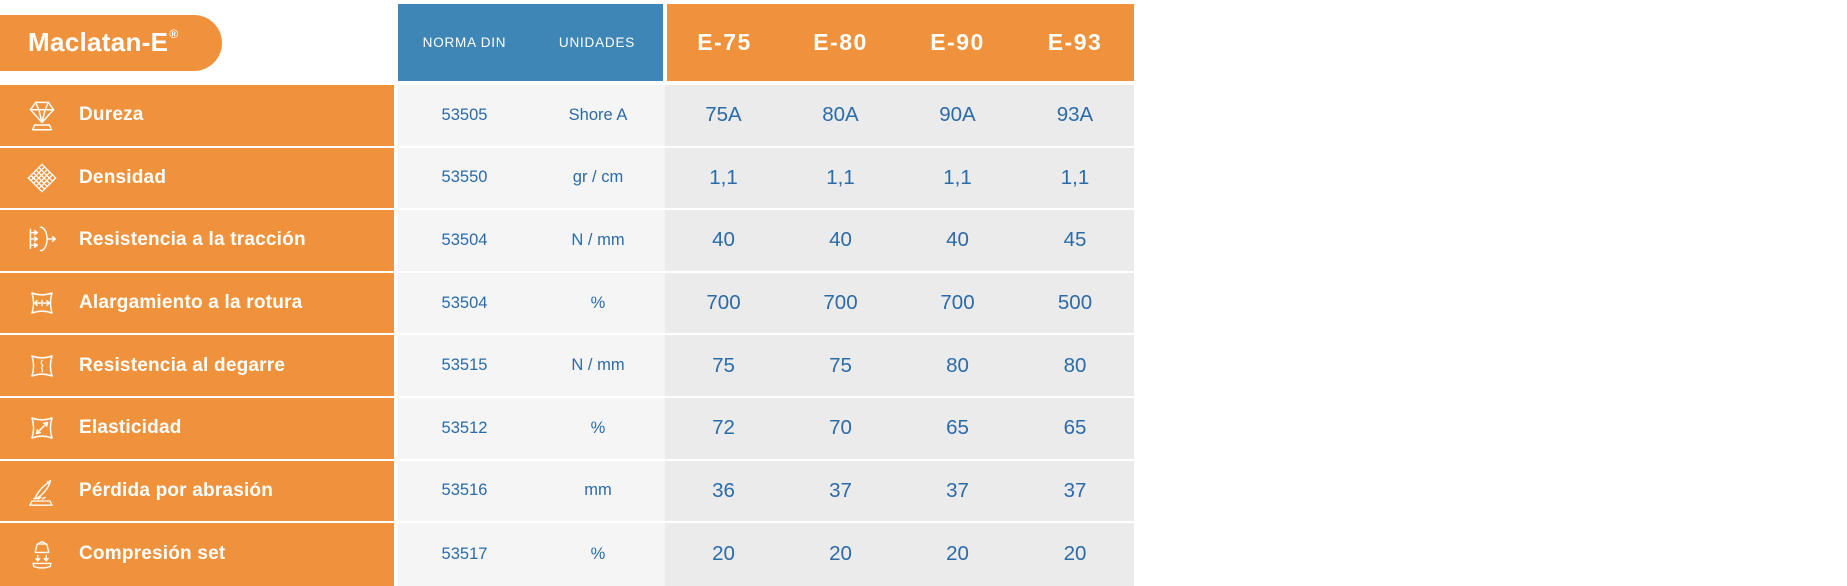  What do you see at coordinates (723, 428) in the screenshot?
I see `grade-value: 72` at bounding box center [723, 428].